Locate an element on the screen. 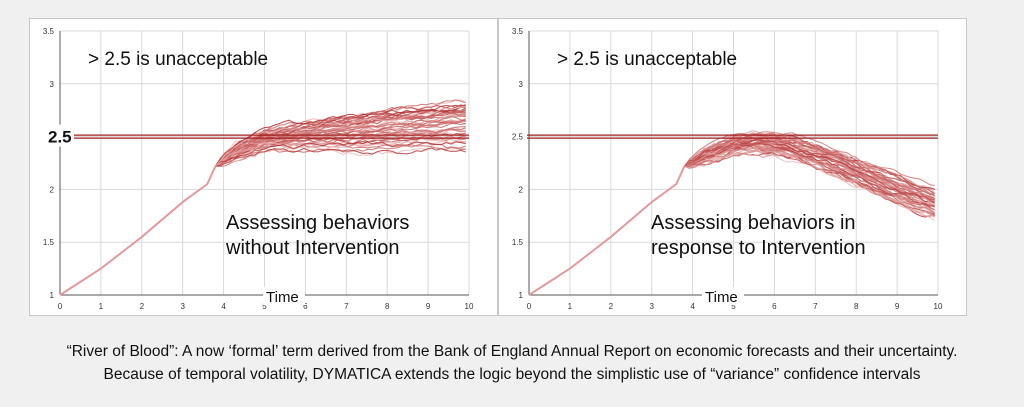 Image resolution: width=1024 pixels, height=407 pixels. body-annotation-line: Assessing behaviors is located at coordinates (317, 223).